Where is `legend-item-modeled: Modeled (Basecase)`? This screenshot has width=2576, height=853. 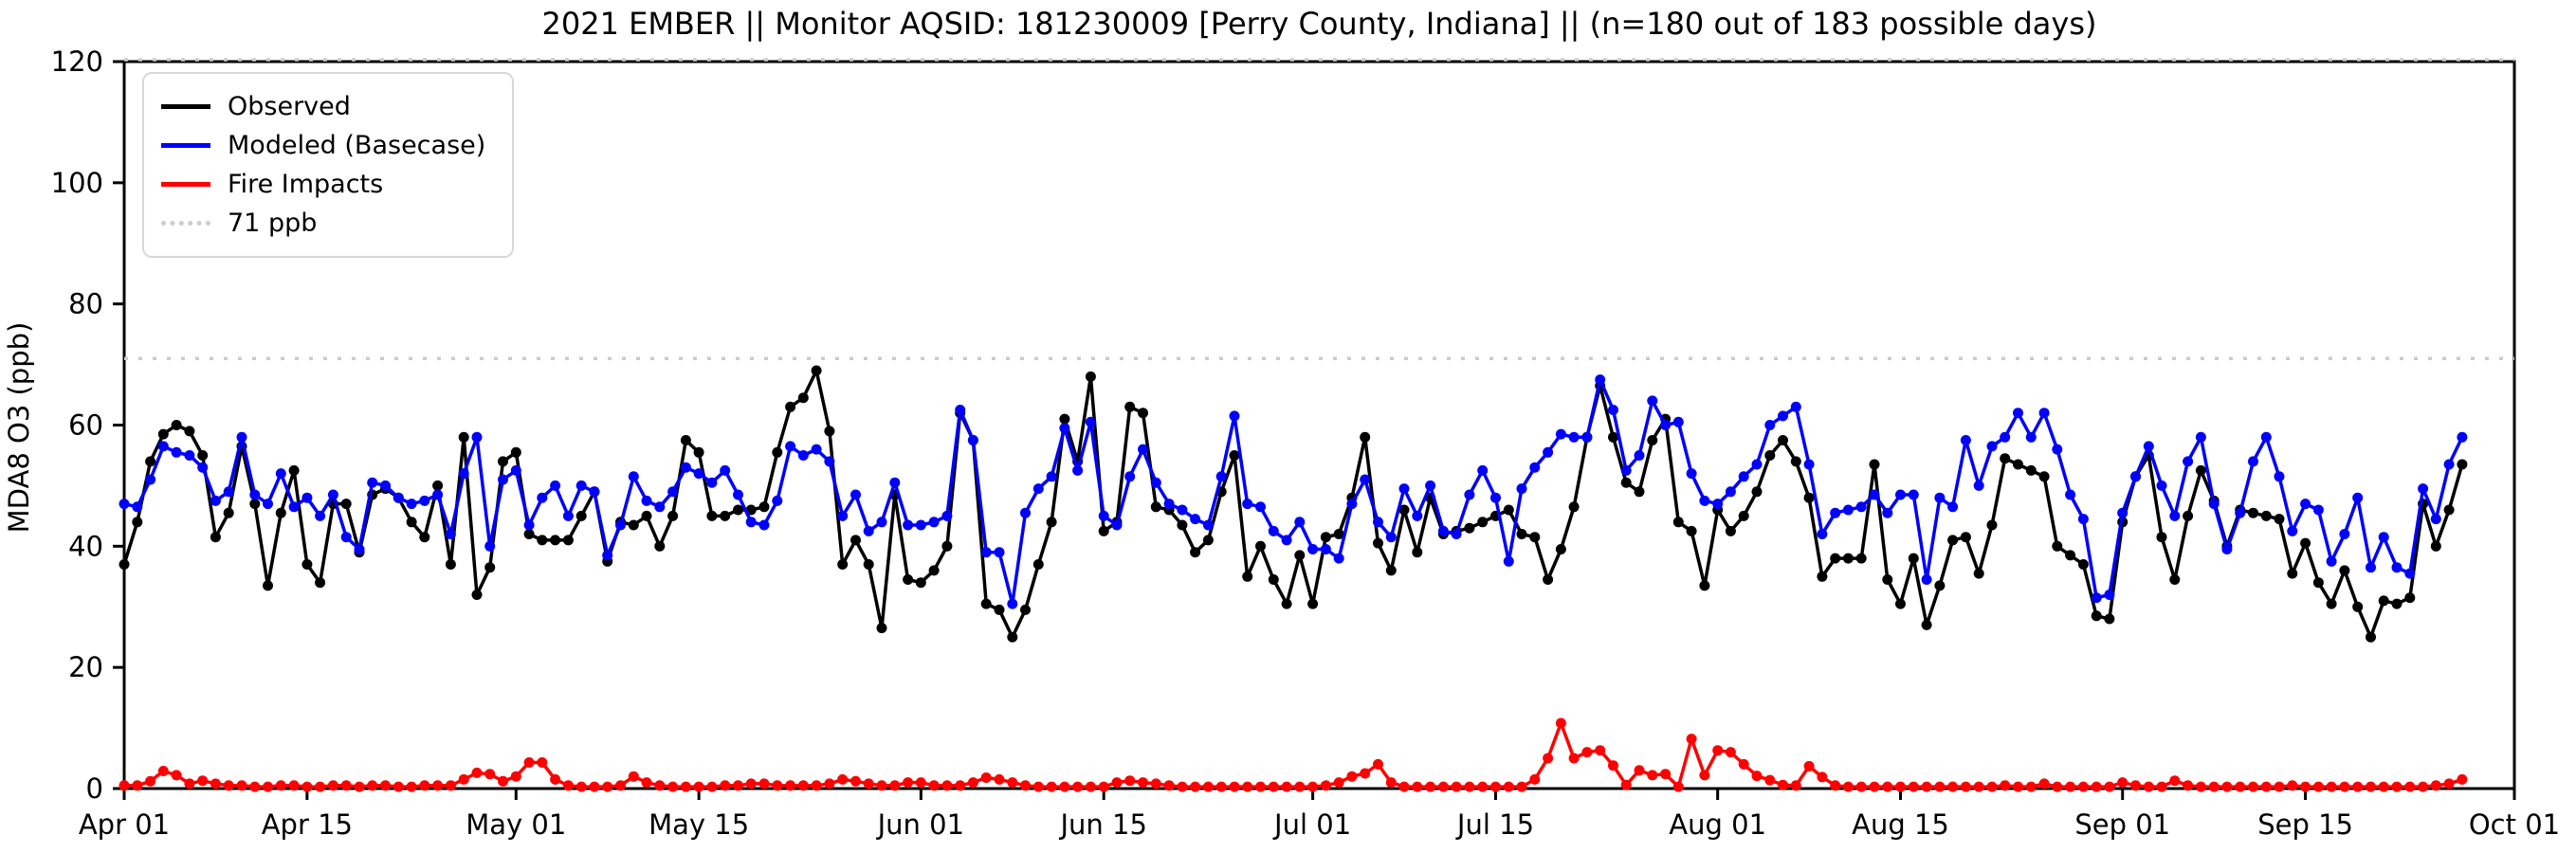
legend-item-modeled: Modeled (Basecase) is located at coordinates (323, 145).